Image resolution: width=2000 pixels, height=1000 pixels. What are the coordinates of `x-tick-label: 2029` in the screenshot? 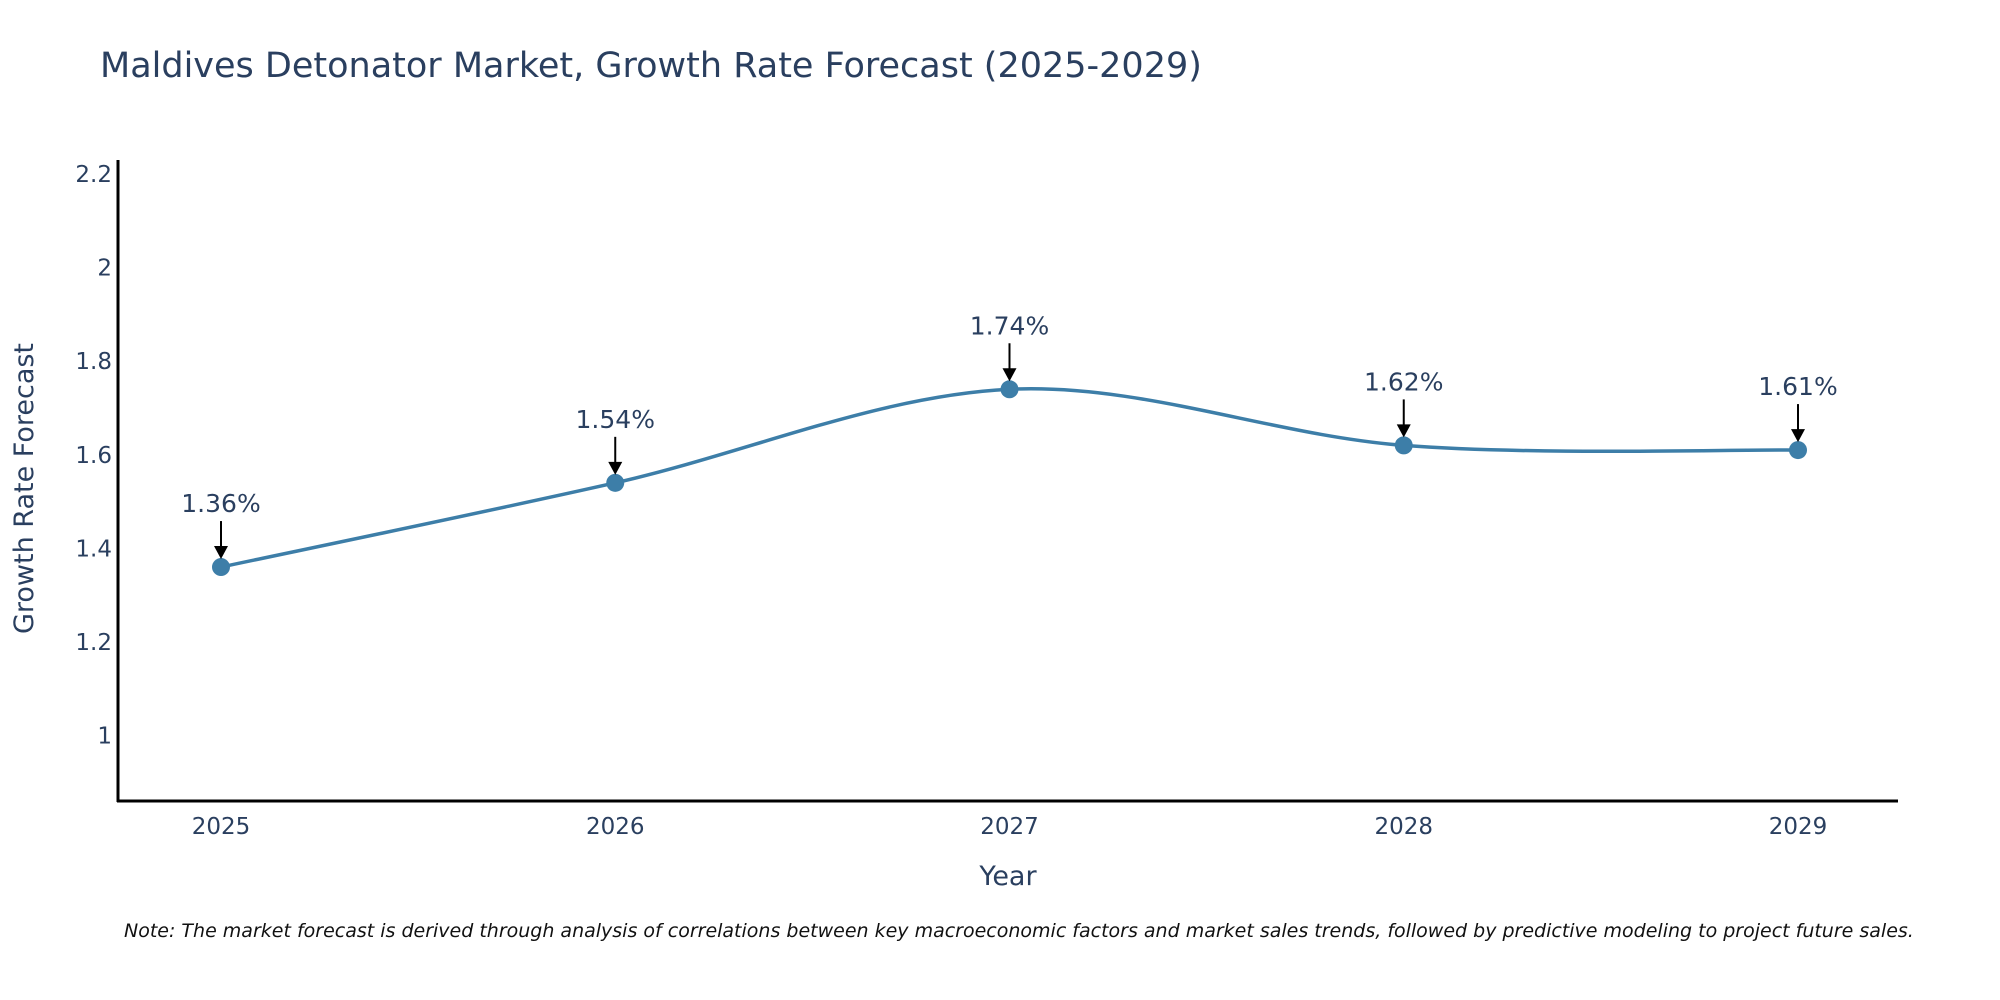 It's located at (1798, 827).